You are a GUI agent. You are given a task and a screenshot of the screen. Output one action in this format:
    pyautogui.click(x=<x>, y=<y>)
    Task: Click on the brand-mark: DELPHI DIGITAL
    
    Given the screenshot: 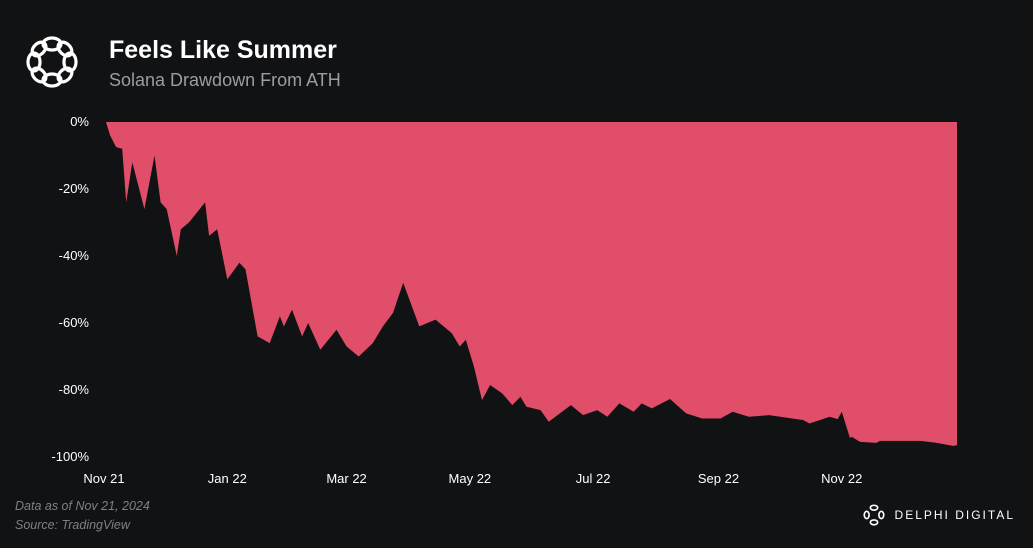 What is the action you would take?
    pyautogui.click(x=938, y=515)
    